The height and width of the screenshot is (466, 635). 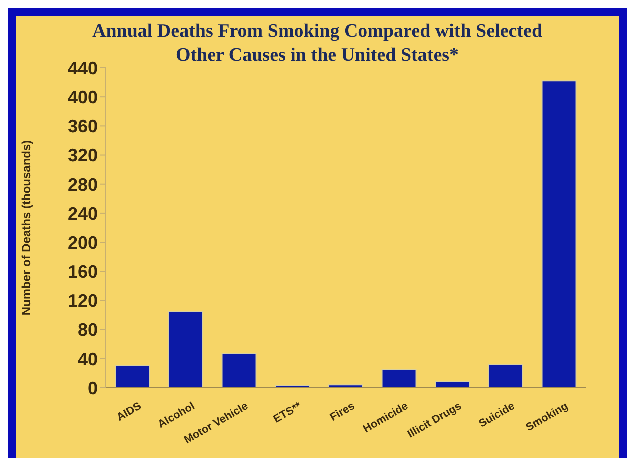 What do you see at coordinates (83, 272) in the screenshot?
I see `y-tick-label: 160` at bounding box center [83, 272].